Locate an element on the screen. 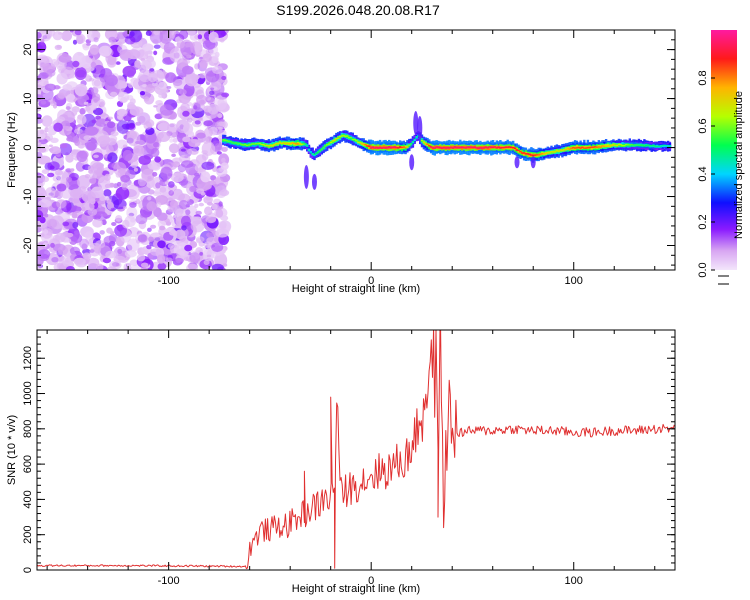  spectral-ridge is located at coordinates (447, 150).